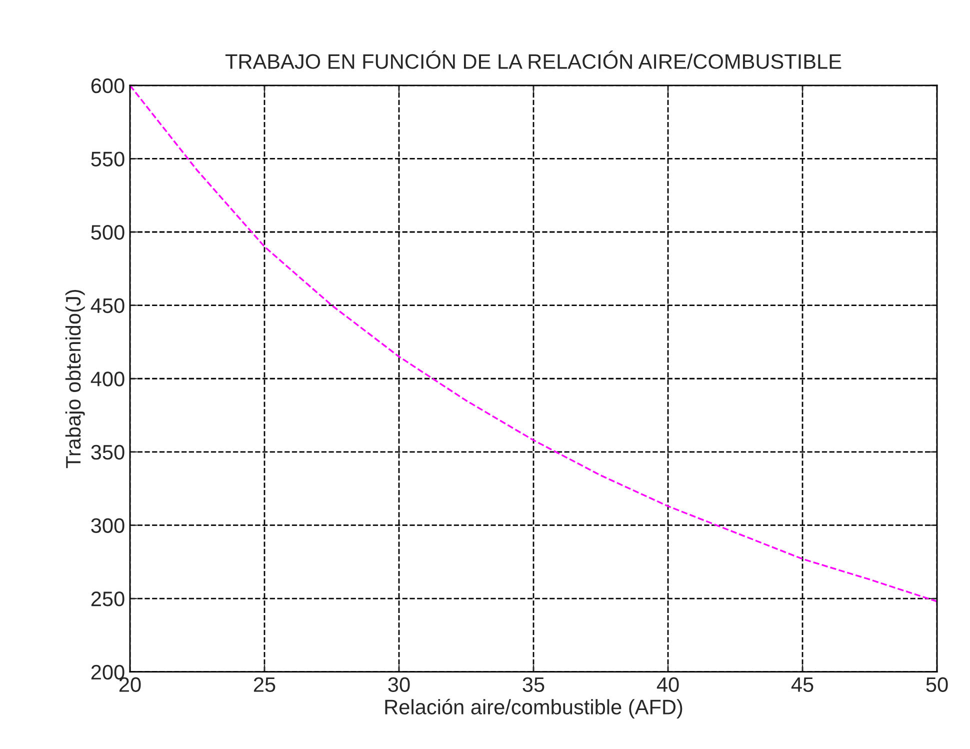  What do you see at coordinates (107, 379) in the screenshot?
I see `y-tick-label: 400` at bounding box center [107, 379].